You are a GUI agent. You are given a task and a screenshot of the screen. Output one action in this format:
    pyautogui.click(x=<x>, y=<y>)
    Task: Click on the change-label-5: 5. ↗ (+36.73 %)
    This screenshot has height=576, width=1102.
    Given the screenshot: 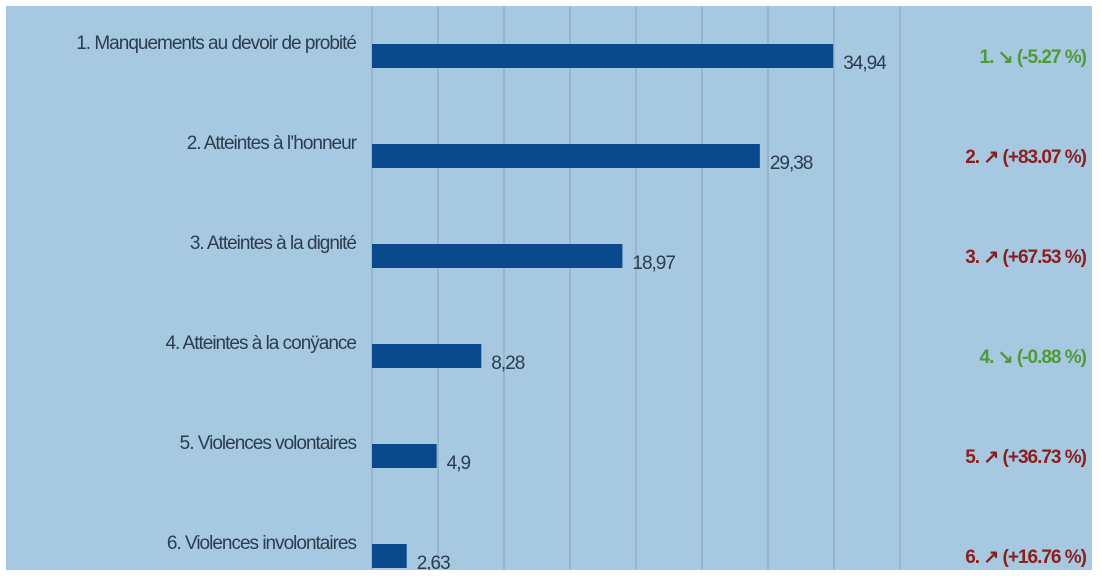 What is the action you would take?
    pyautogui.click(x=1025, y=457)
    